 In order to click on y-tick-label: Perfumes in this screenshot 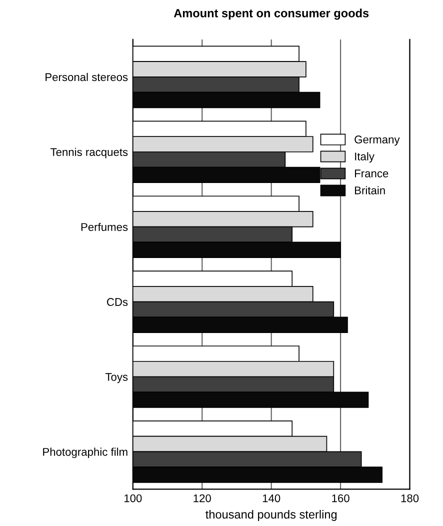, I will do `click(104, 226)`.